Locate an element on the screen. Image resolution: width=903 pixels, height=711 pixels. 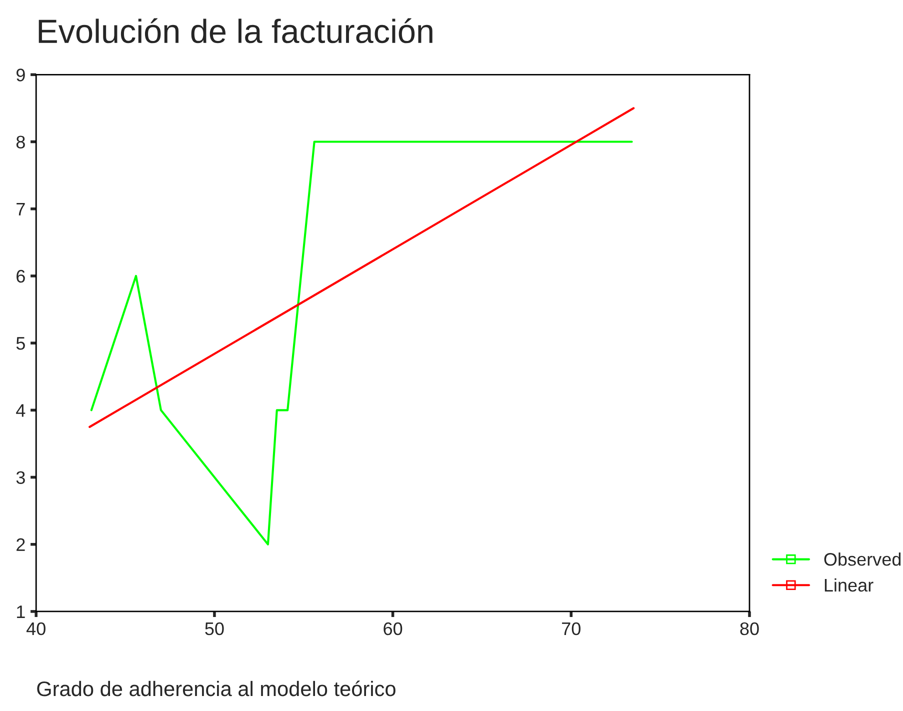
legend-label: Observed is located at coordinates (862, 559).